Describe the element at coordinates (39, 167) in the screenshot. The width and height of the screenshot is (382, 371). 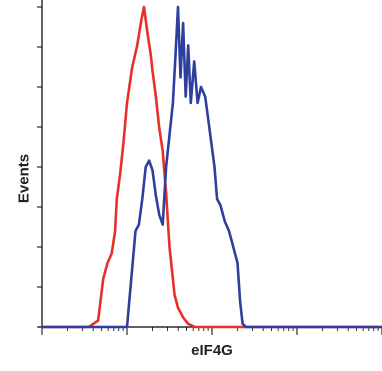
I see `y-axis-ticks` at that location.